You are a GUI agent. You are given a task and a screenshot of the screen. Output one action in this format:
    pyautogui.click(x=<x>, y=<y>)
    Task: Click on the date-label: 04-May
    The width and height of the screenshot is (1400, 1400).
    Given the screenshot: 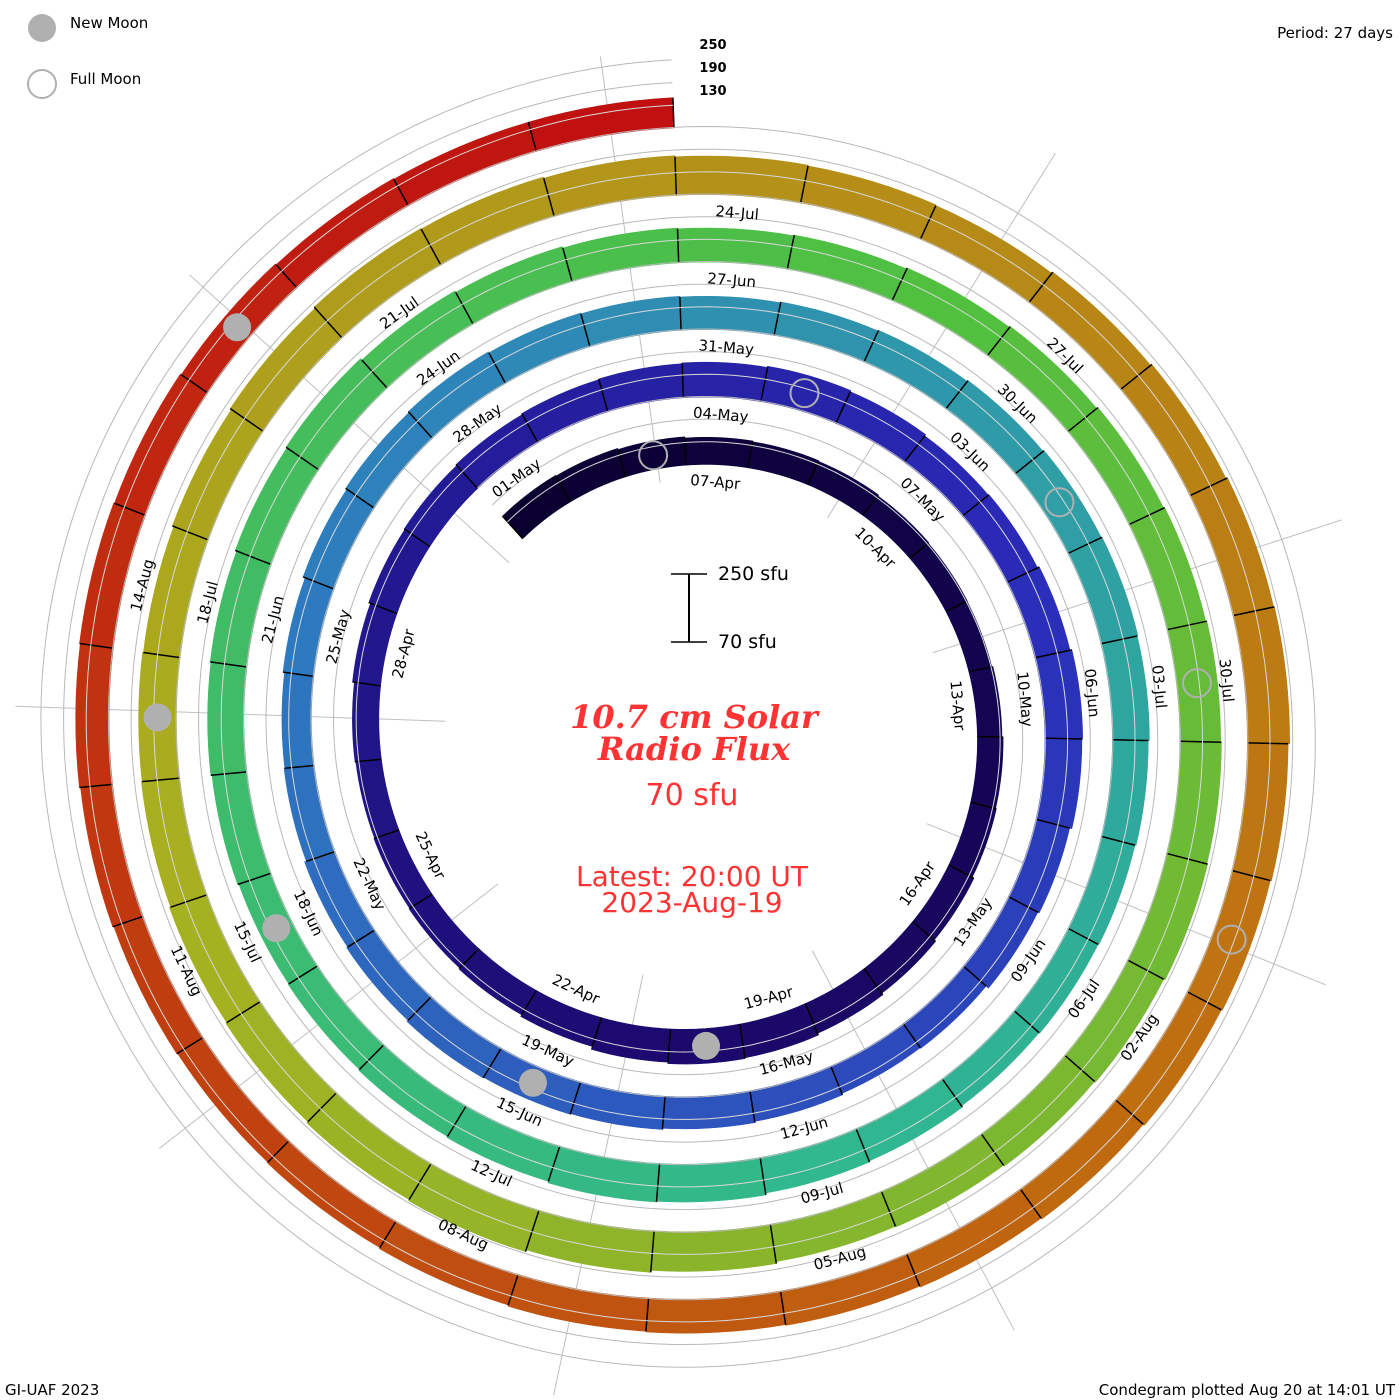 What is the action you would take?
    pyautogui.click(x=720, y=415)
    